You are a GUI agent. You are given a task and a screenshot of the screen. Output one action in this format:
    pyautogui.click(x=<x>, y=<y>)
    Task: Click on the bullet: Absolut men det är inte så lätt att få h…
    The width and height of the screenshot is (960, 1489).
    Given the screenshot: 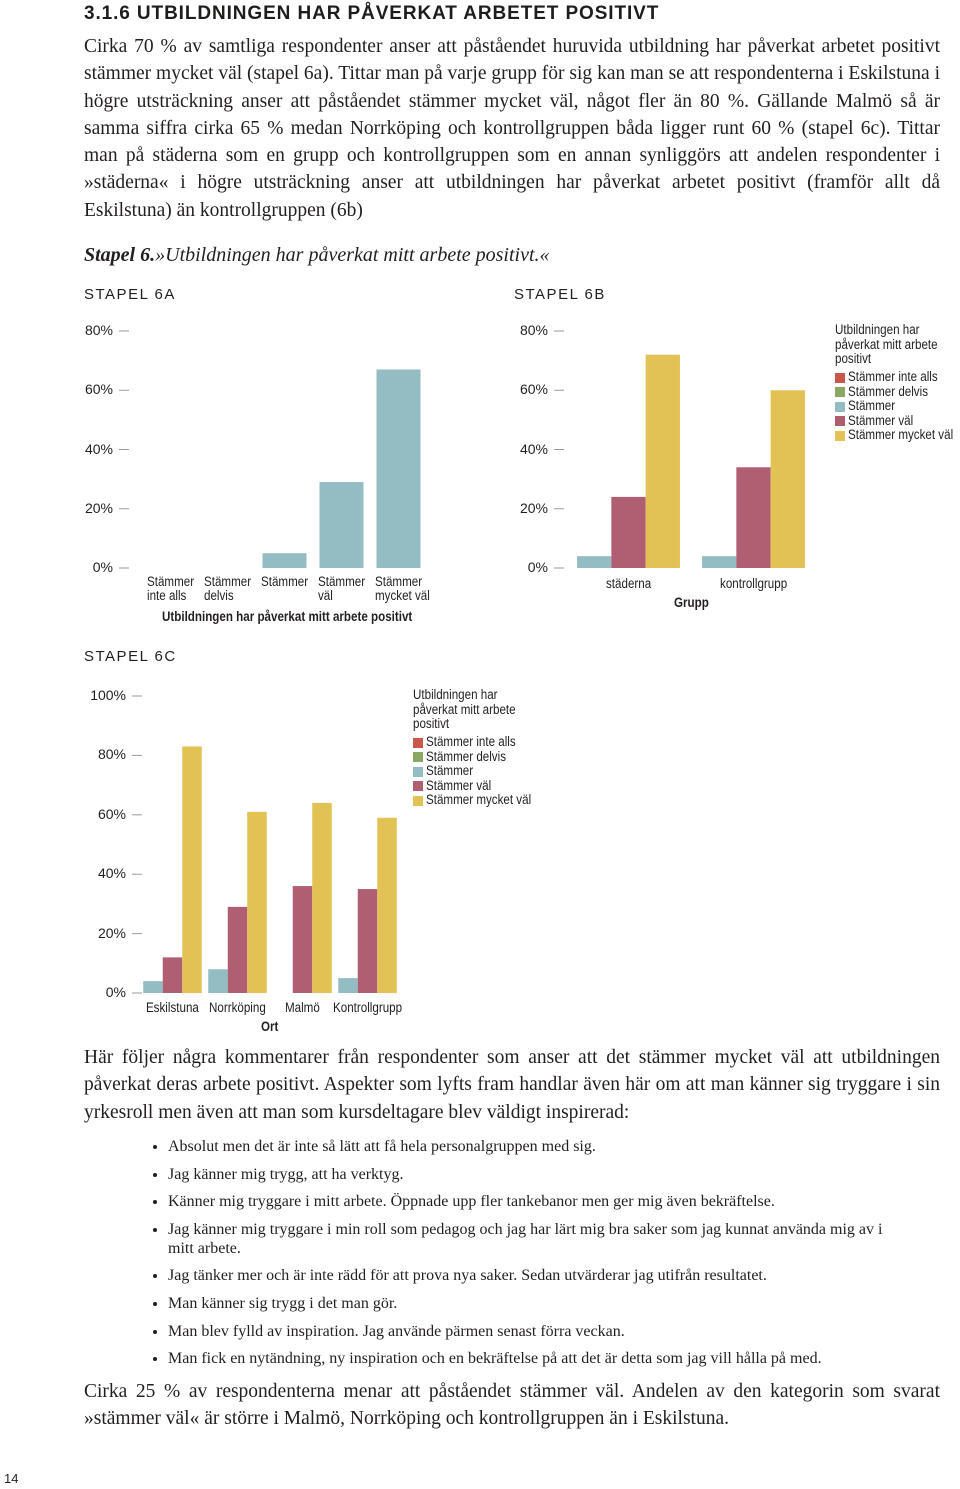 What is the action you would take?
    pyautogui.click(x=538, y=1146)
    